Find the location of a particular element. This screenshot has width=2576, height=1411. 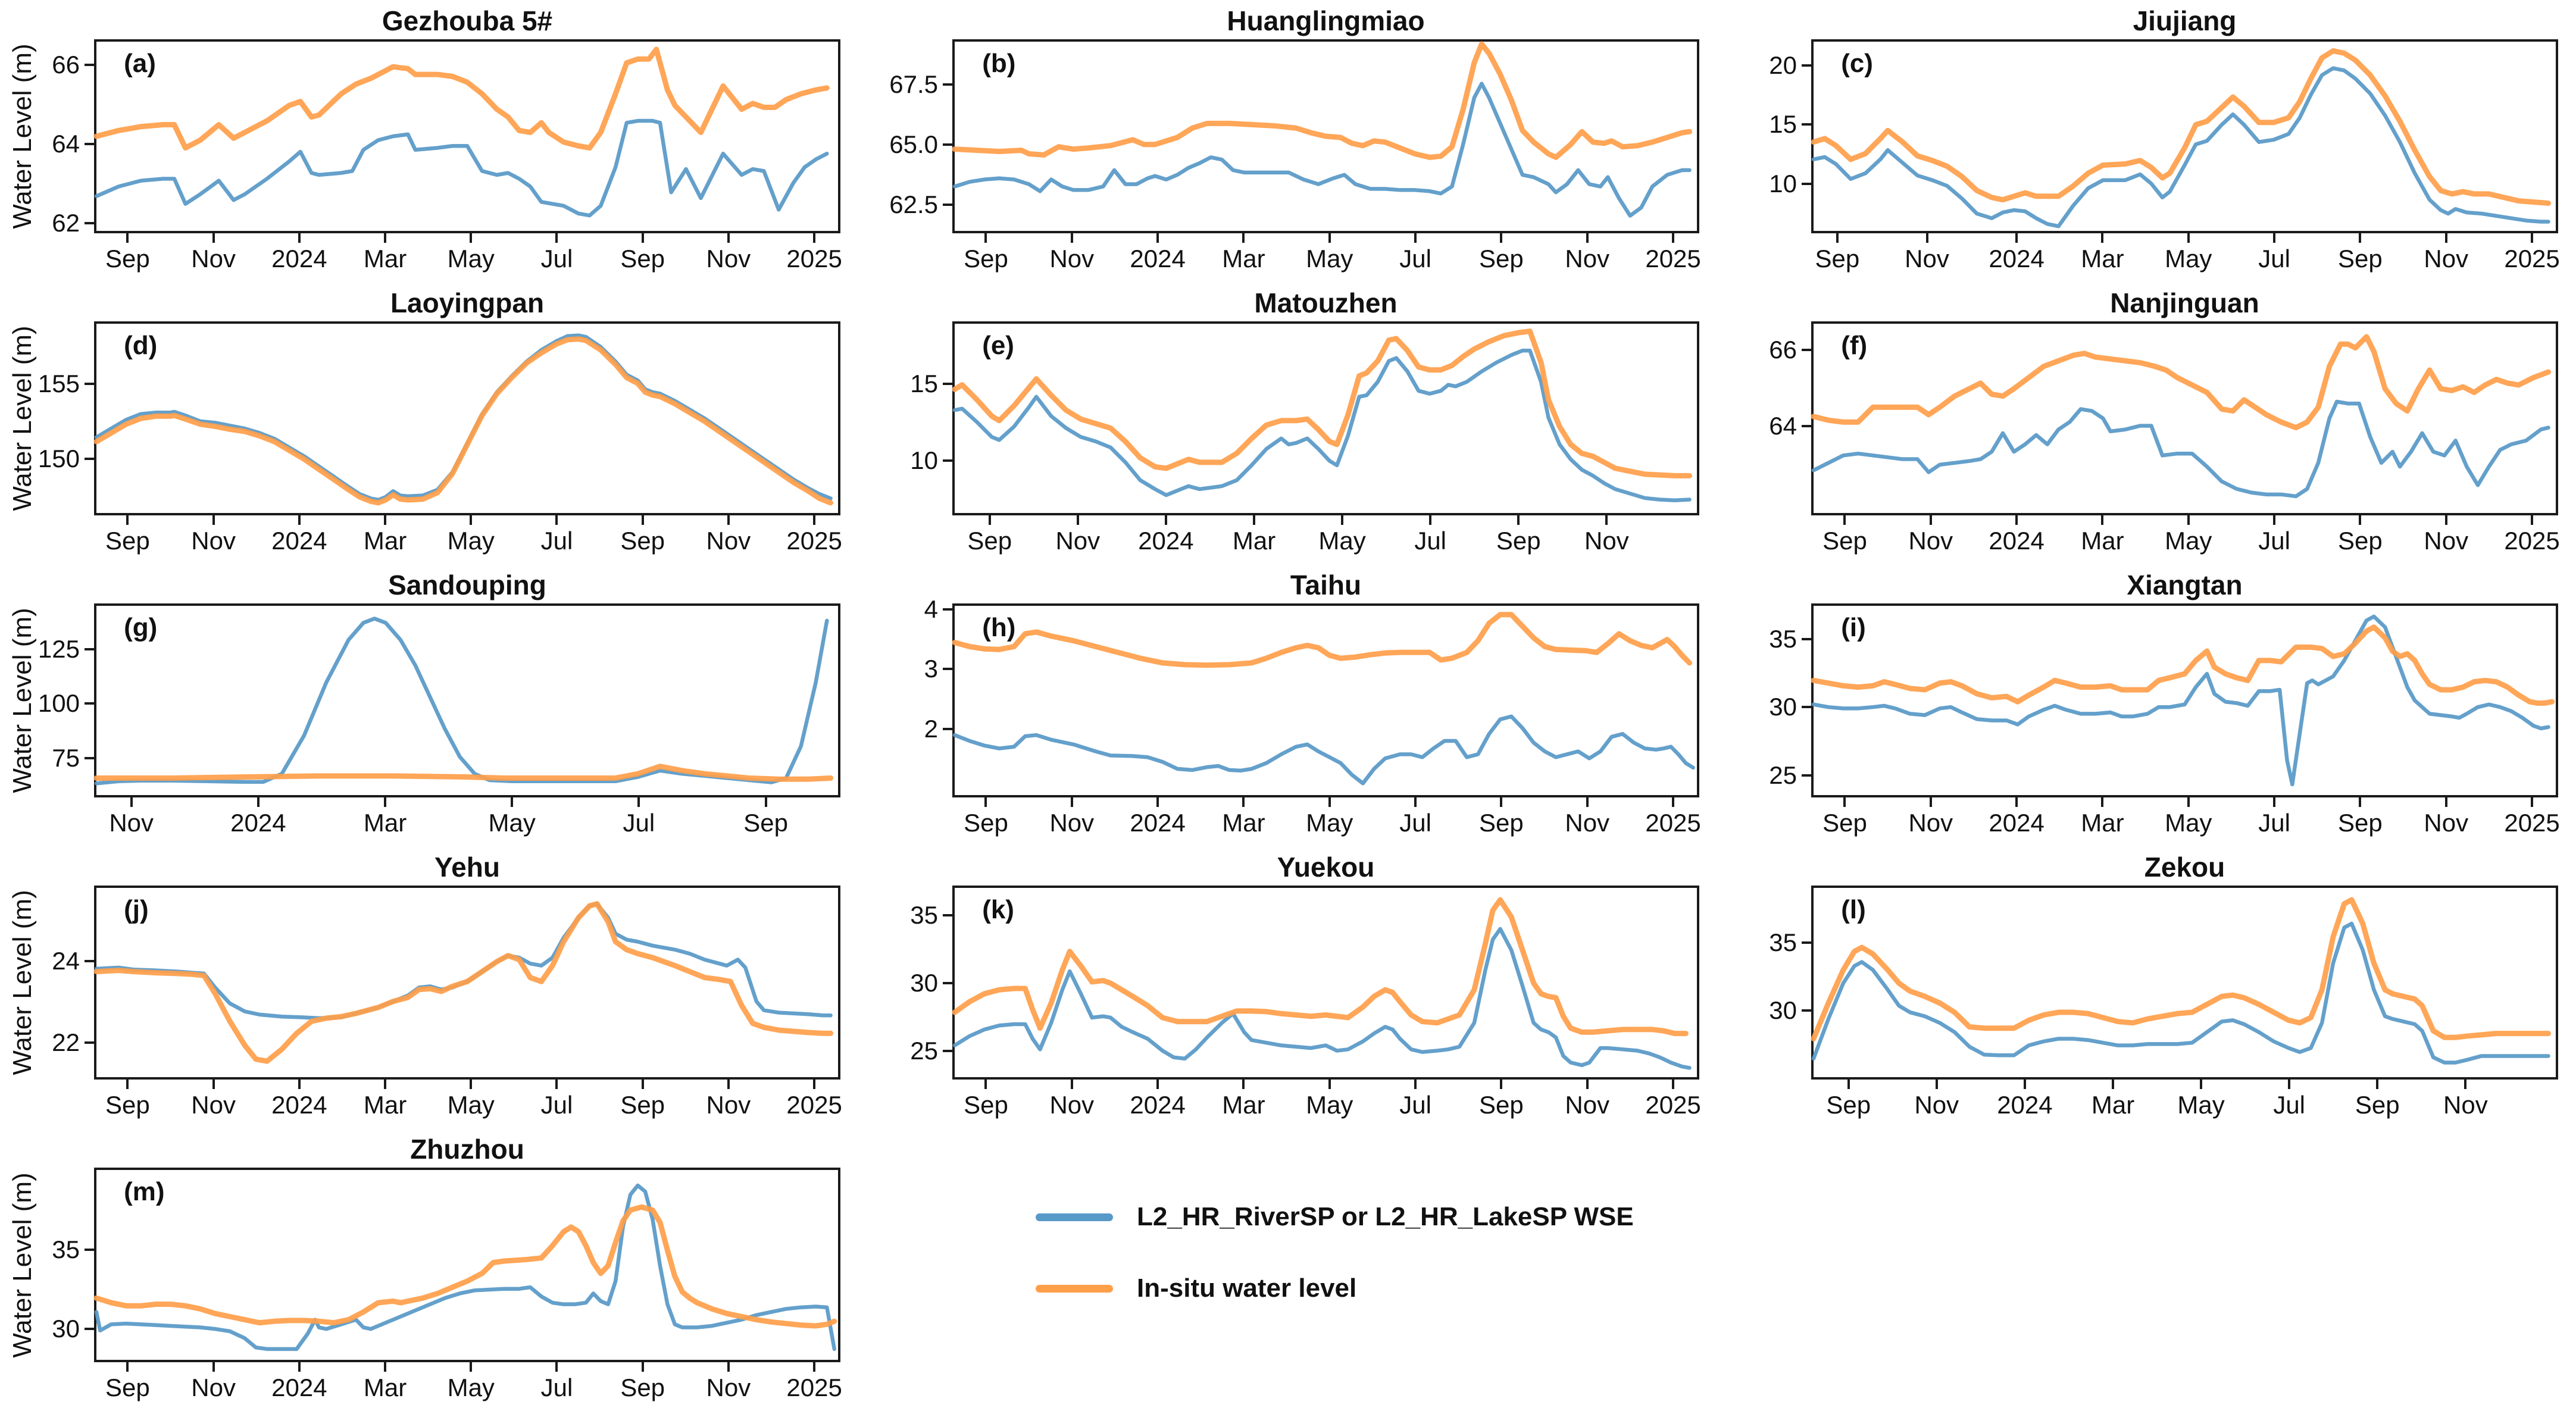

y-tick-label: 125 is located at coordinates (58, 648).